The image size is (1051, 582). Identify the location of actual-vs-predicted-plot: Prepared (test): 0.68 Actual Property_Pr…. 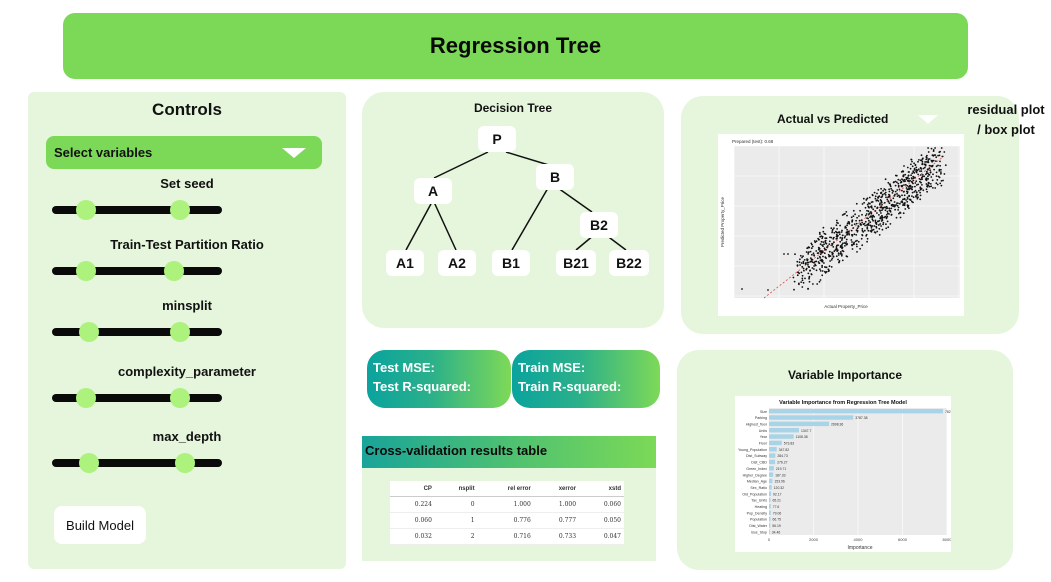
(841, 225).